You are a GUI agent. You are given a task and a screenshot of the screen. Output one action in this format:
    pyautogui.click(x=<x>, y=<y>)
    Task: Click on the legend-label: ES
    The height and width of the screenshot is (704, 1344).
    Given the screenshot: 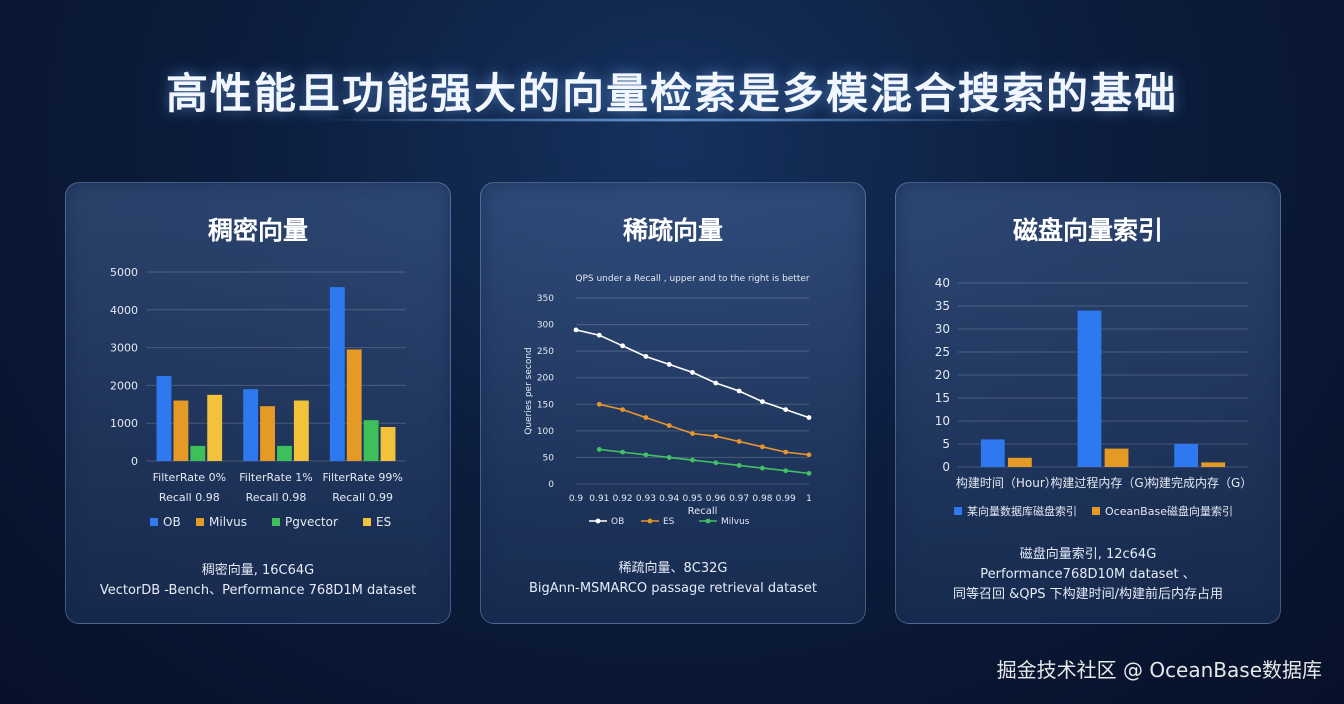 What is the action you would take?
    pyautogui.click(x=383, y=522)
    